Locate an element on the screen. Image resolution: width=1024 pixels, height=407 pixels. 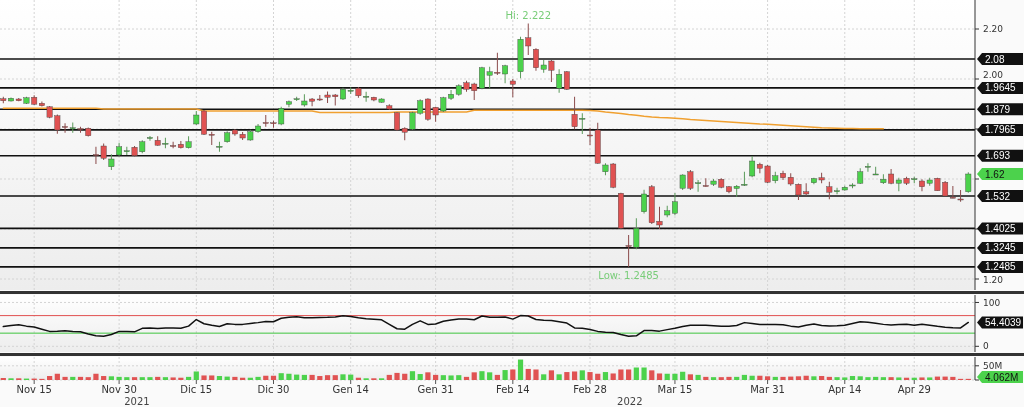
text: 2022 is located at coordinates (630, 401).